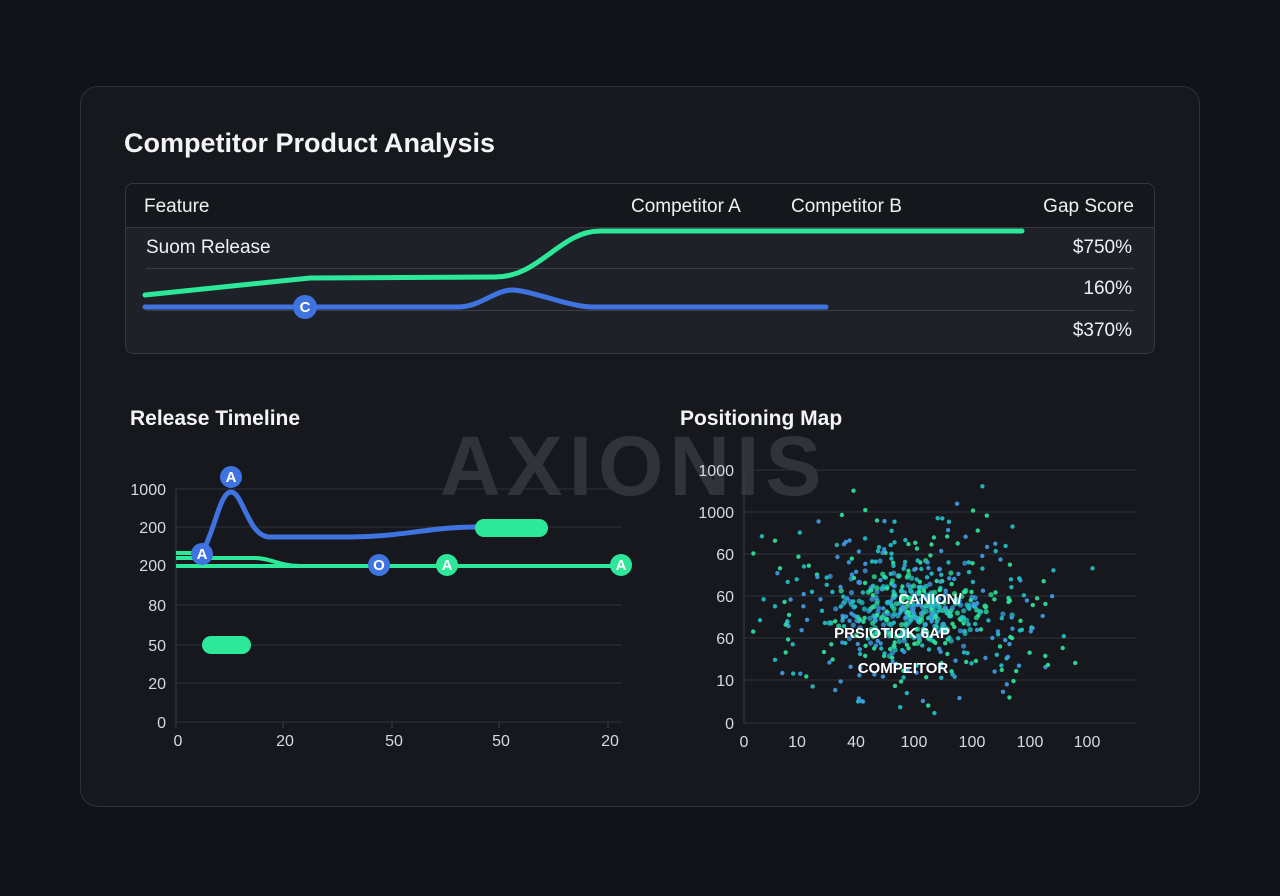  What do you see at coordinates (305, 307) in the screenshot?
I see `table-marker-label: C` at bounding box center [305, 307].